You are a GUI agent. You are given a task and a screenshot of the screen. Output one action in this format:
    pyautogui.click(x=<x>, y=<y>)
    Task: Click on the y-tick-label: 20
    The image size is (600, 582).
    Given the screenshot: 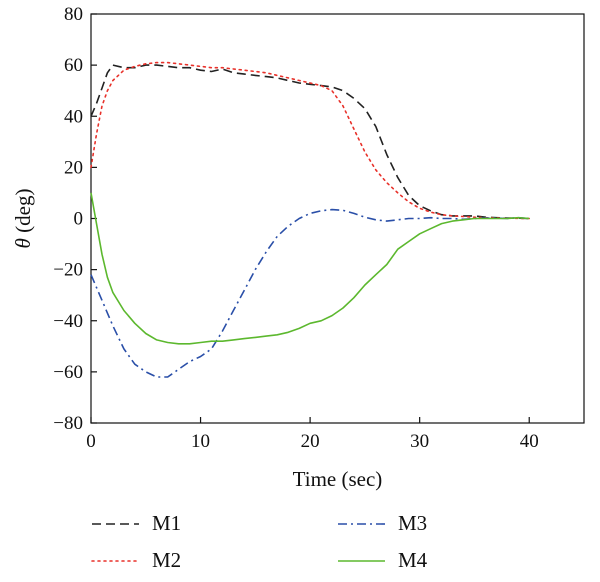 What is the action you would take?
    pyautogui.click(x=73, y=167)
    